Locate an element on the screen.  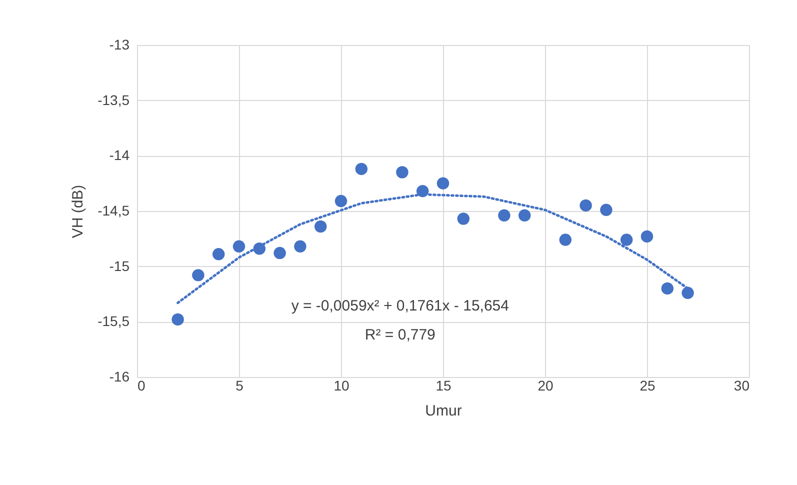
y-tick-label: -15,5 is located at coordinates (114, 321).